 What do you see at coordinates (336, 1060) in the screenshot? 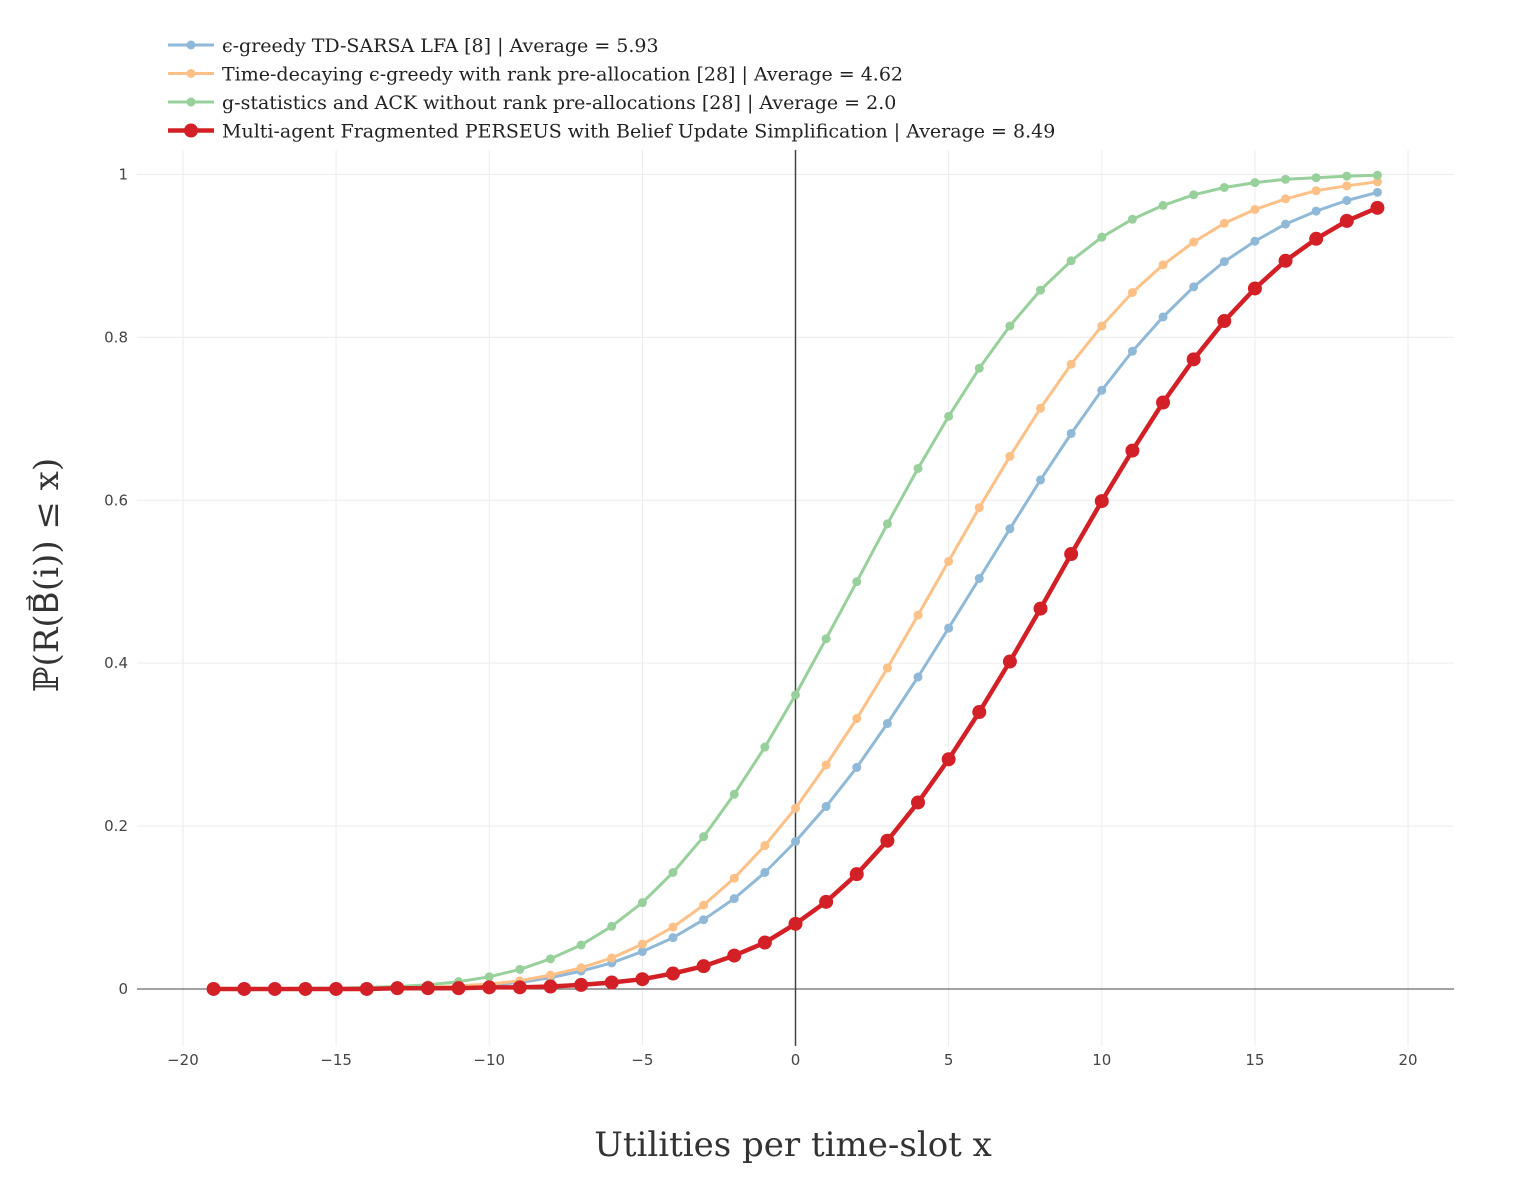
I see `x-tick-label: −15` at bounding box center [336, 1060].